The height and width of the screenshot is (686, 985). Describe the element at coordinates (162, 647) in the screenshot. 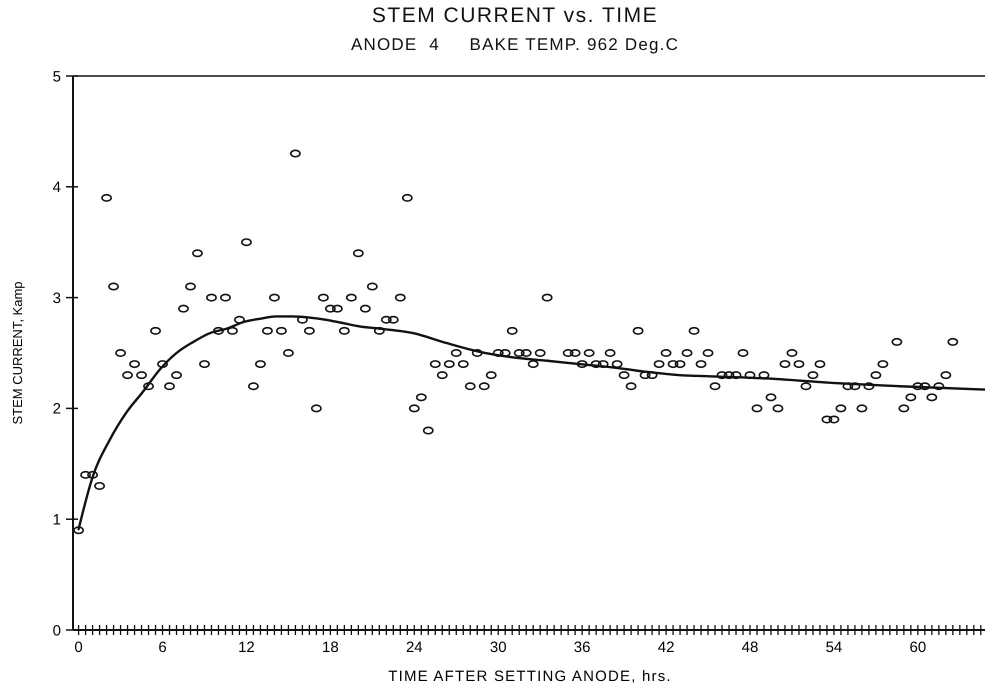

I see `x-tick-label: 6` at that location.